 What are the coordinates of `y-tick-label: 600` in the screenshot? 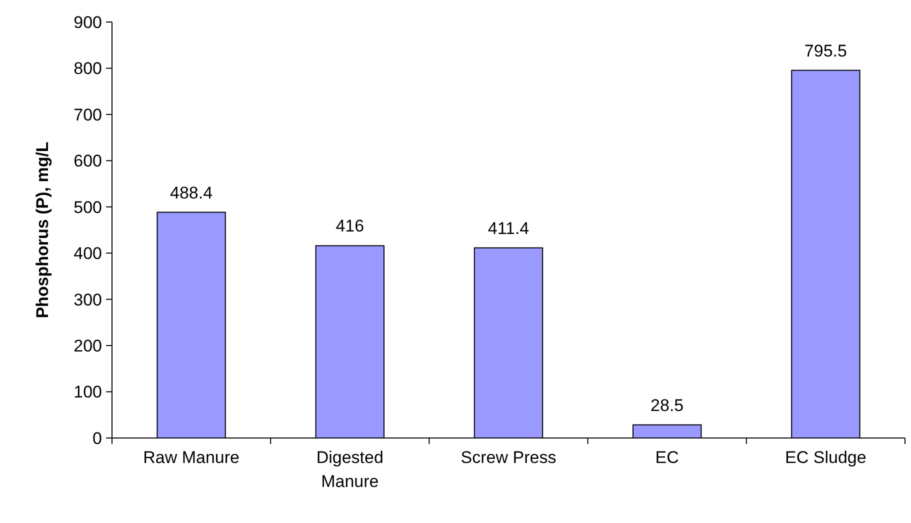 It's located at (88, 161).